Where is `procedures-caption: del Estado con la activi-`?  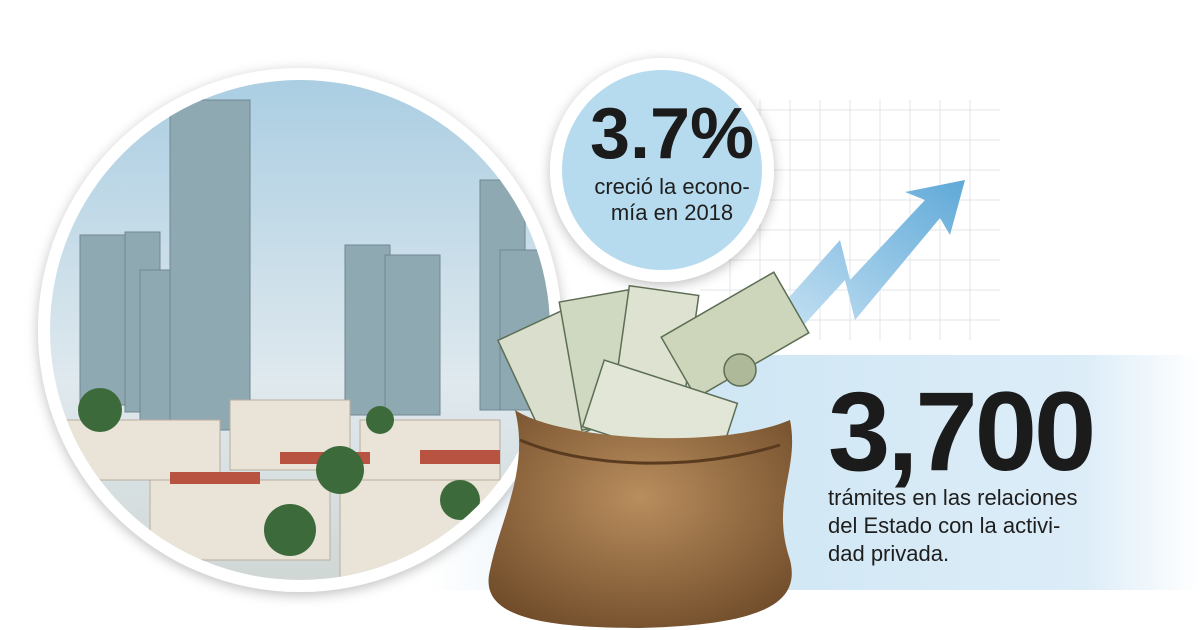 procedures-caption: del Estado con la activi- is located at coordinates (944, 525).